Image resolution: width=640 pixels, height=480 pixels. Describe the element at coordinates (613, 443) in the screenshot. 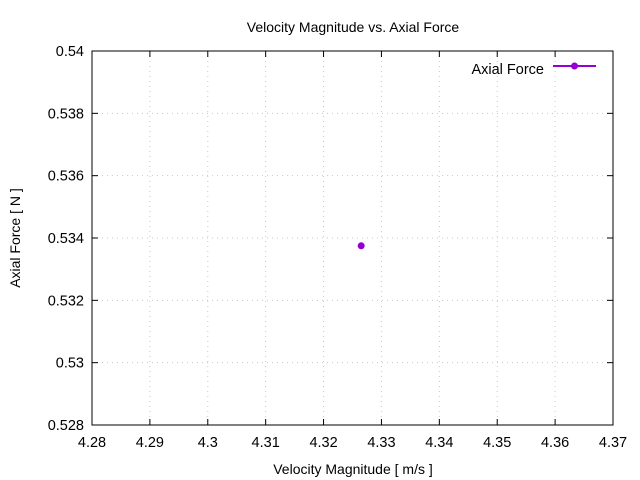

I see `x-tick-label: 4.37` at that location.